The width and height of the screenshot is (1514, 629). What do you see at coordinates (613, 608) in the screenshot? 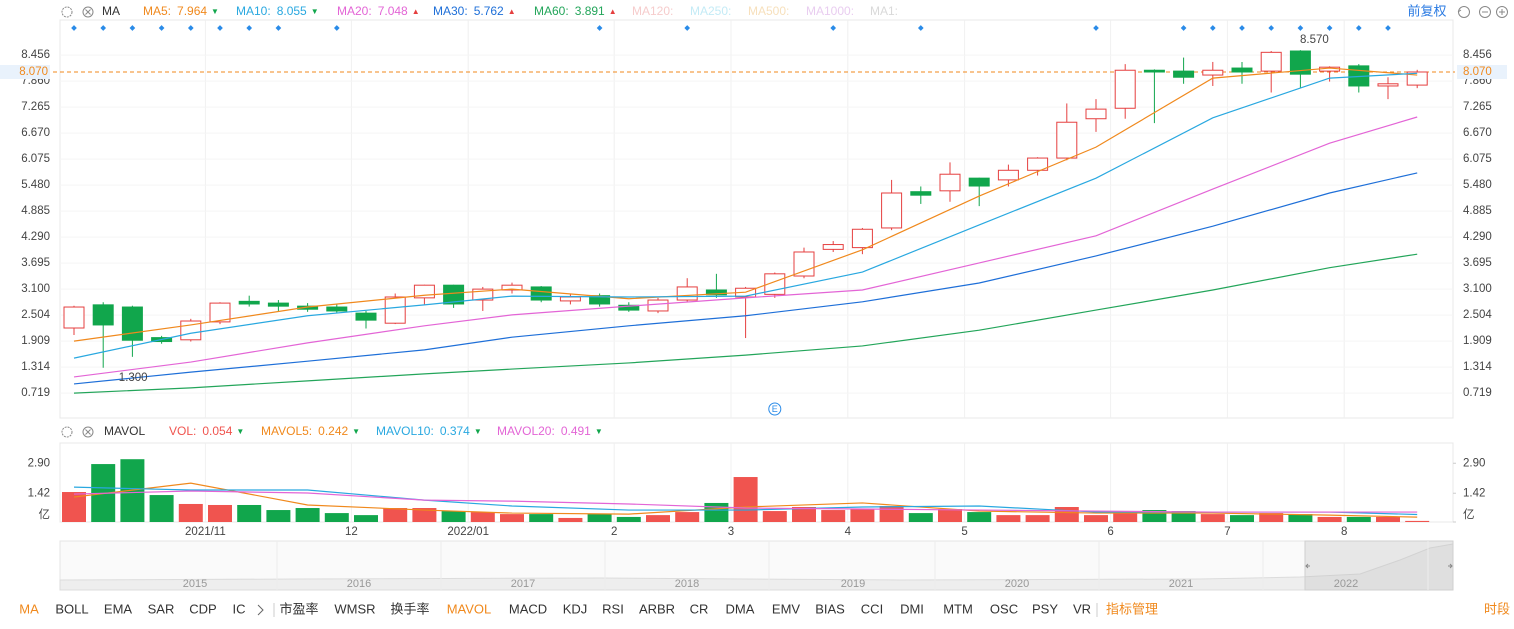
I see `indicator-tab: RSI` at bounding box center [613, 608].